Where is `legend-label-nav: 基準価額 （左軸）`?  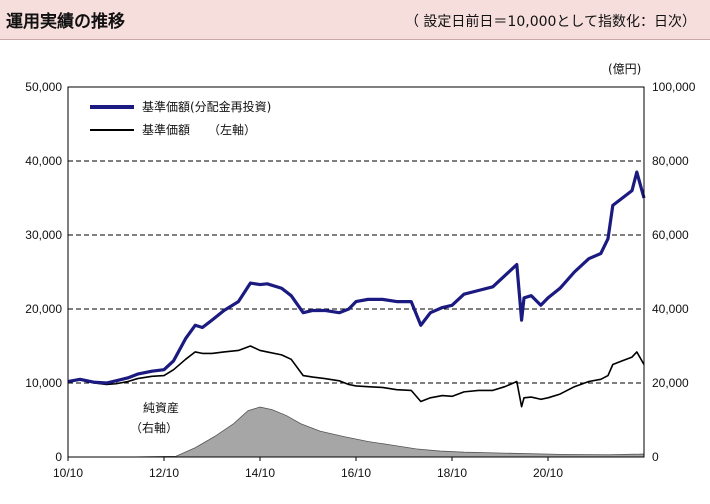 legend-label-nav: 基準価額 （左軸） is located at coordinates (199, 129).